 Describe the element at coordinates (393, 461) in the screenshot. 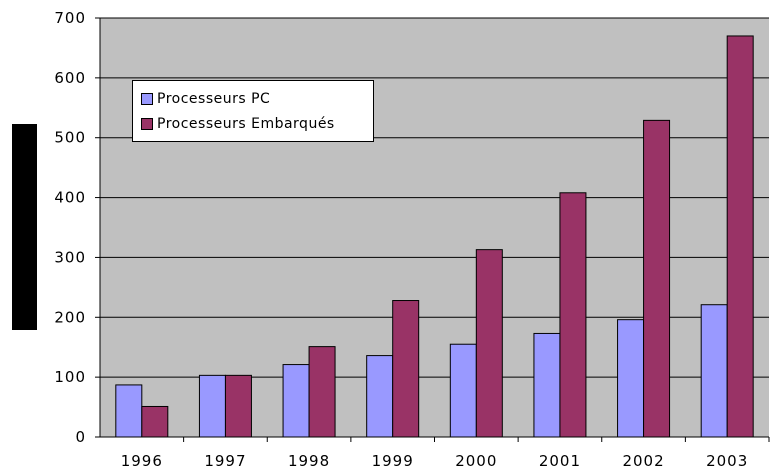

I see `x-tick-label: 1999` at that location.